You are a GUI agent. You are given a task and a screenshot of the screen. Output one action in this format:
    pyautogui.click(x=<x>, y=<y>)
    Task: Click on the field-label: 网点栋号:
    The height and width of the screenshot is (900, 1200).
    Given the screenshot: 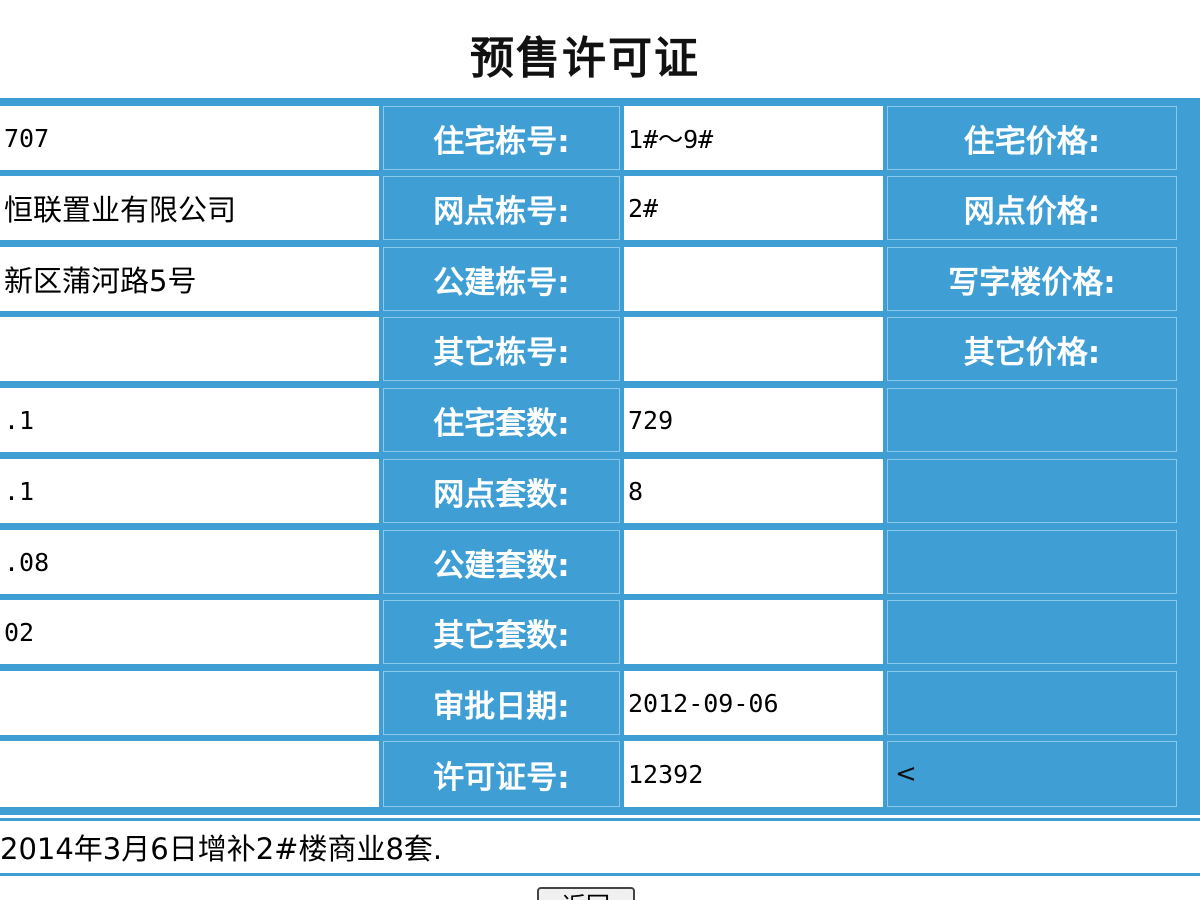 What is the action you would take?
    pyautogui.click(x=501, y=208)
    